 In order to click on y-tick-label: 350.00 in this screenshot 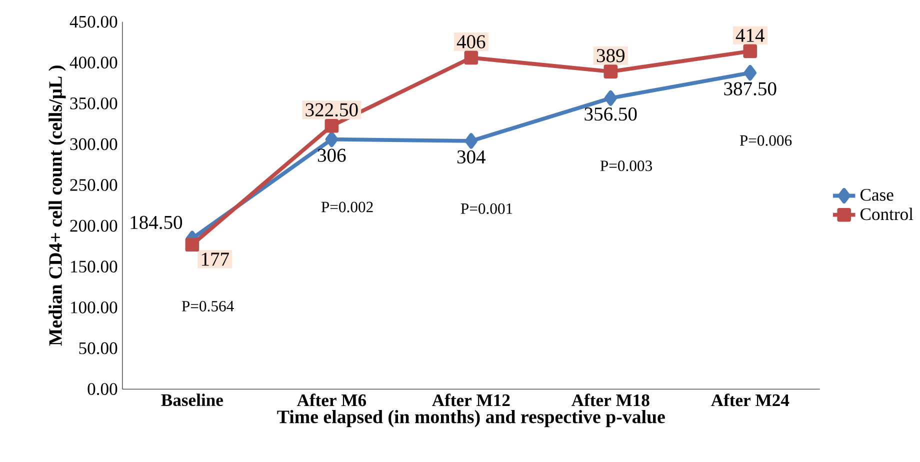, I will do `click(94, 103)`.